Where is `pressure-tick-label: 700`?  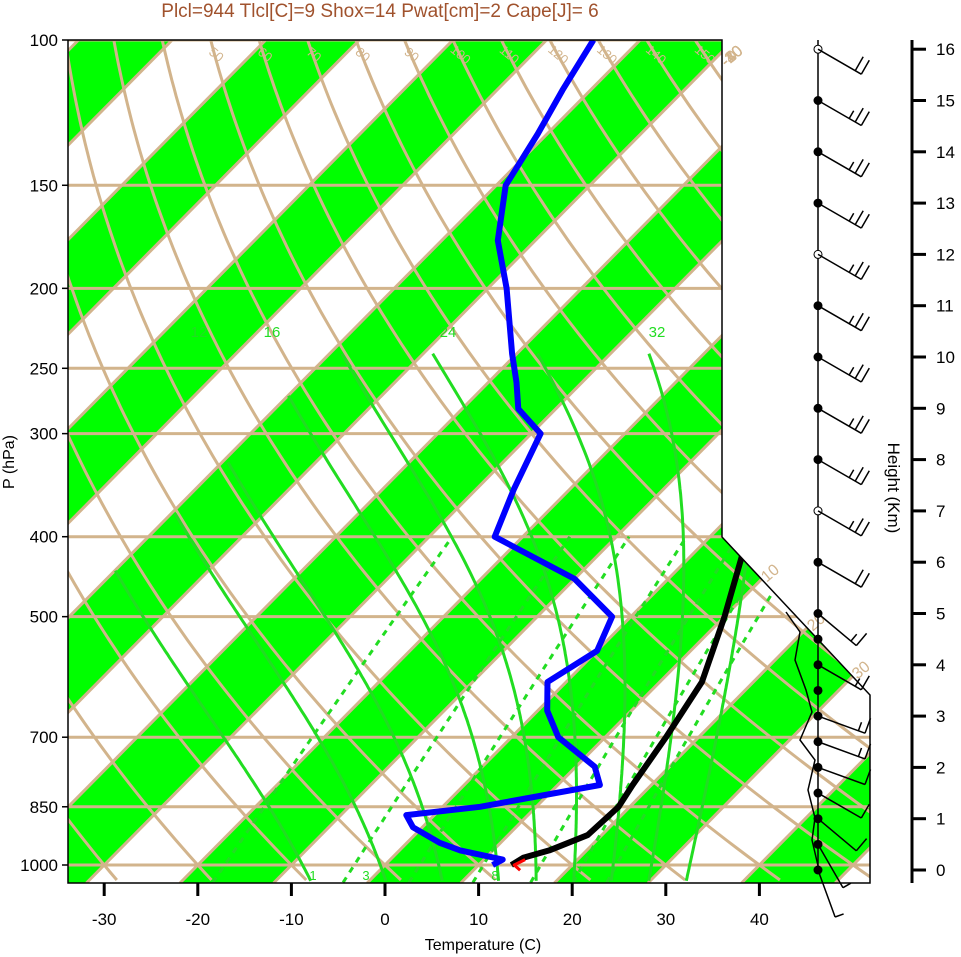
pressure-tick-label: 700 is located at coordinates (44, 737).